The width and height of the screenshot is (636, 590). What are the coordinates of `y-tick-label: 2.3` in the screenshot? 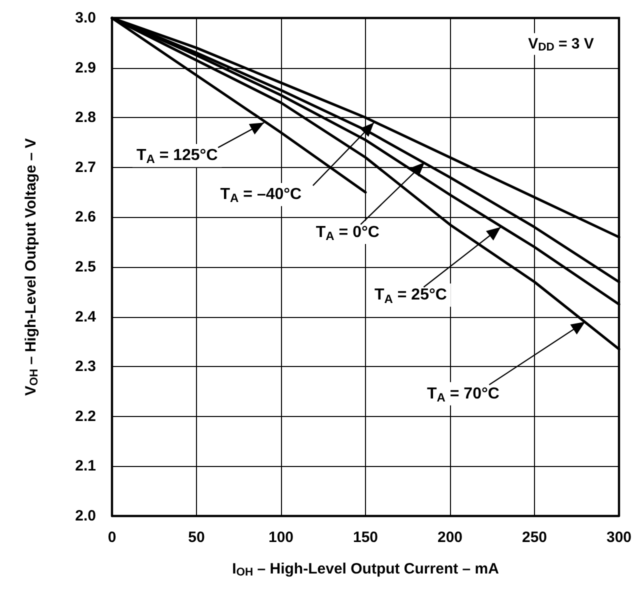 It's located at (85, 367).